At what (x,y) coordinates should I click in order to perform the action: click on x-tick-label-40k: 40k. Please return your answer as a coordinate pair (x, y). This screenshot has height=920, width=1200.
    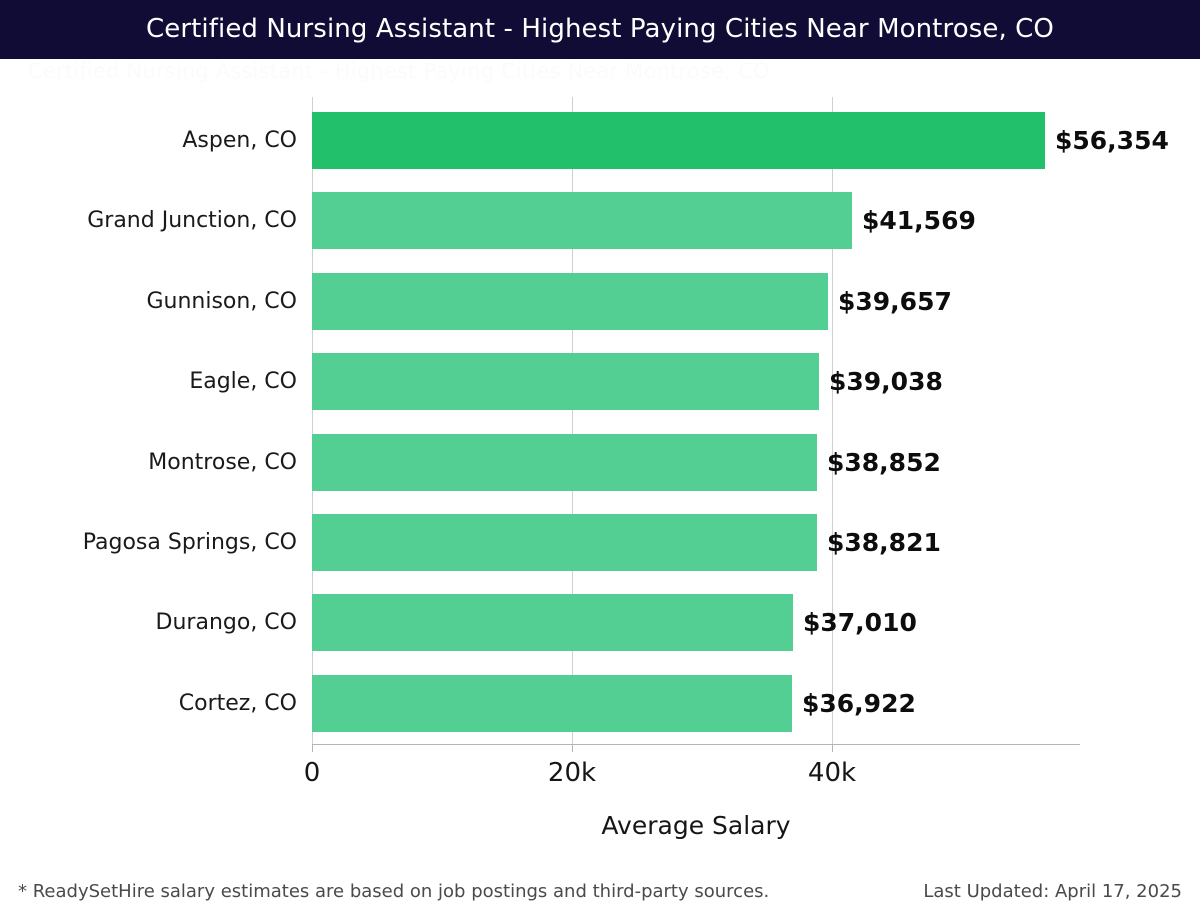
    Looking at the image, I should click on (832, 773).